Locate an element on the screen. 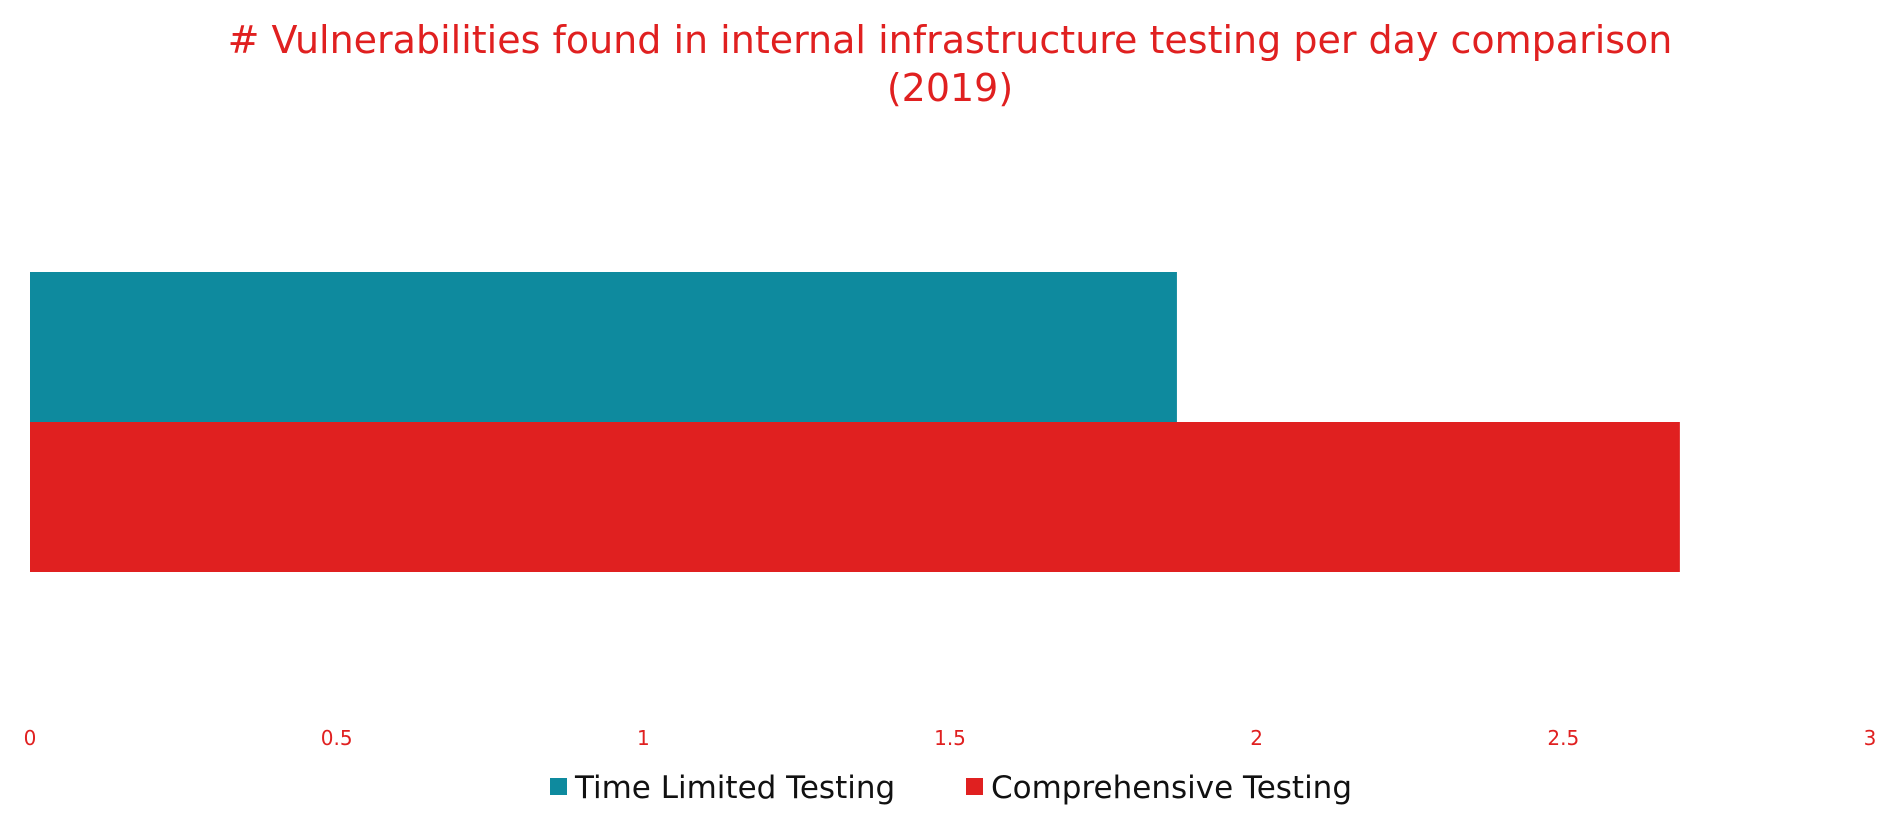 Image resolution: width=1900 pixels, height=825 pixels. legend-label: Time Limited Testing is located at coordinates (734, 788).